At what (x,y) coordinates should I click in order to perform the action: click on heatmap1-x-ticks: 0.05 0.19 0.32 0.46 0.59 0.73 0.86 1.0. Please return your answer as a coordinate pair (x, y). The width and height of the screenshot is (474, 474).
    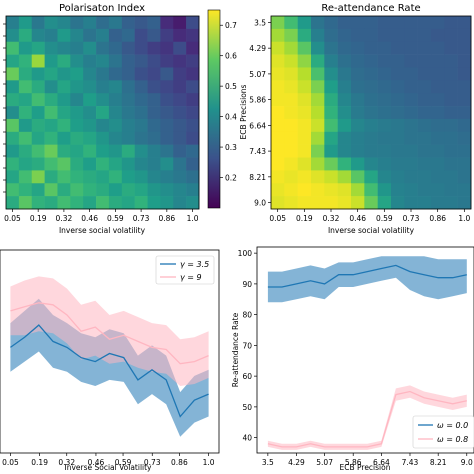
    Looking at the image, I should click on (101, 216).